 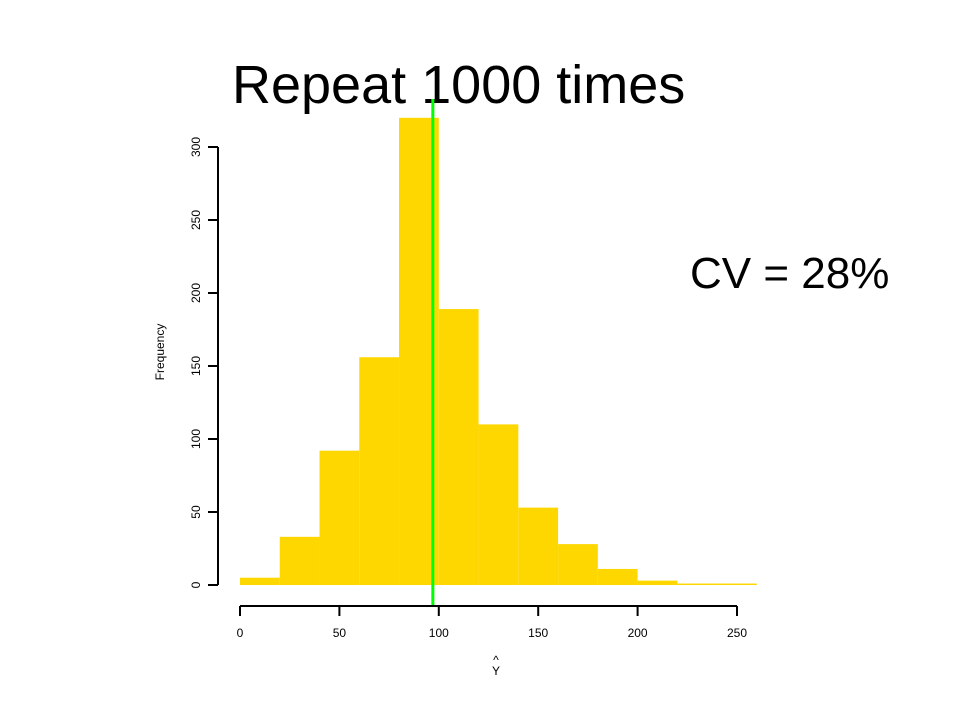 I want to click on y-tick-label: 0, so click(x=196, y=584).